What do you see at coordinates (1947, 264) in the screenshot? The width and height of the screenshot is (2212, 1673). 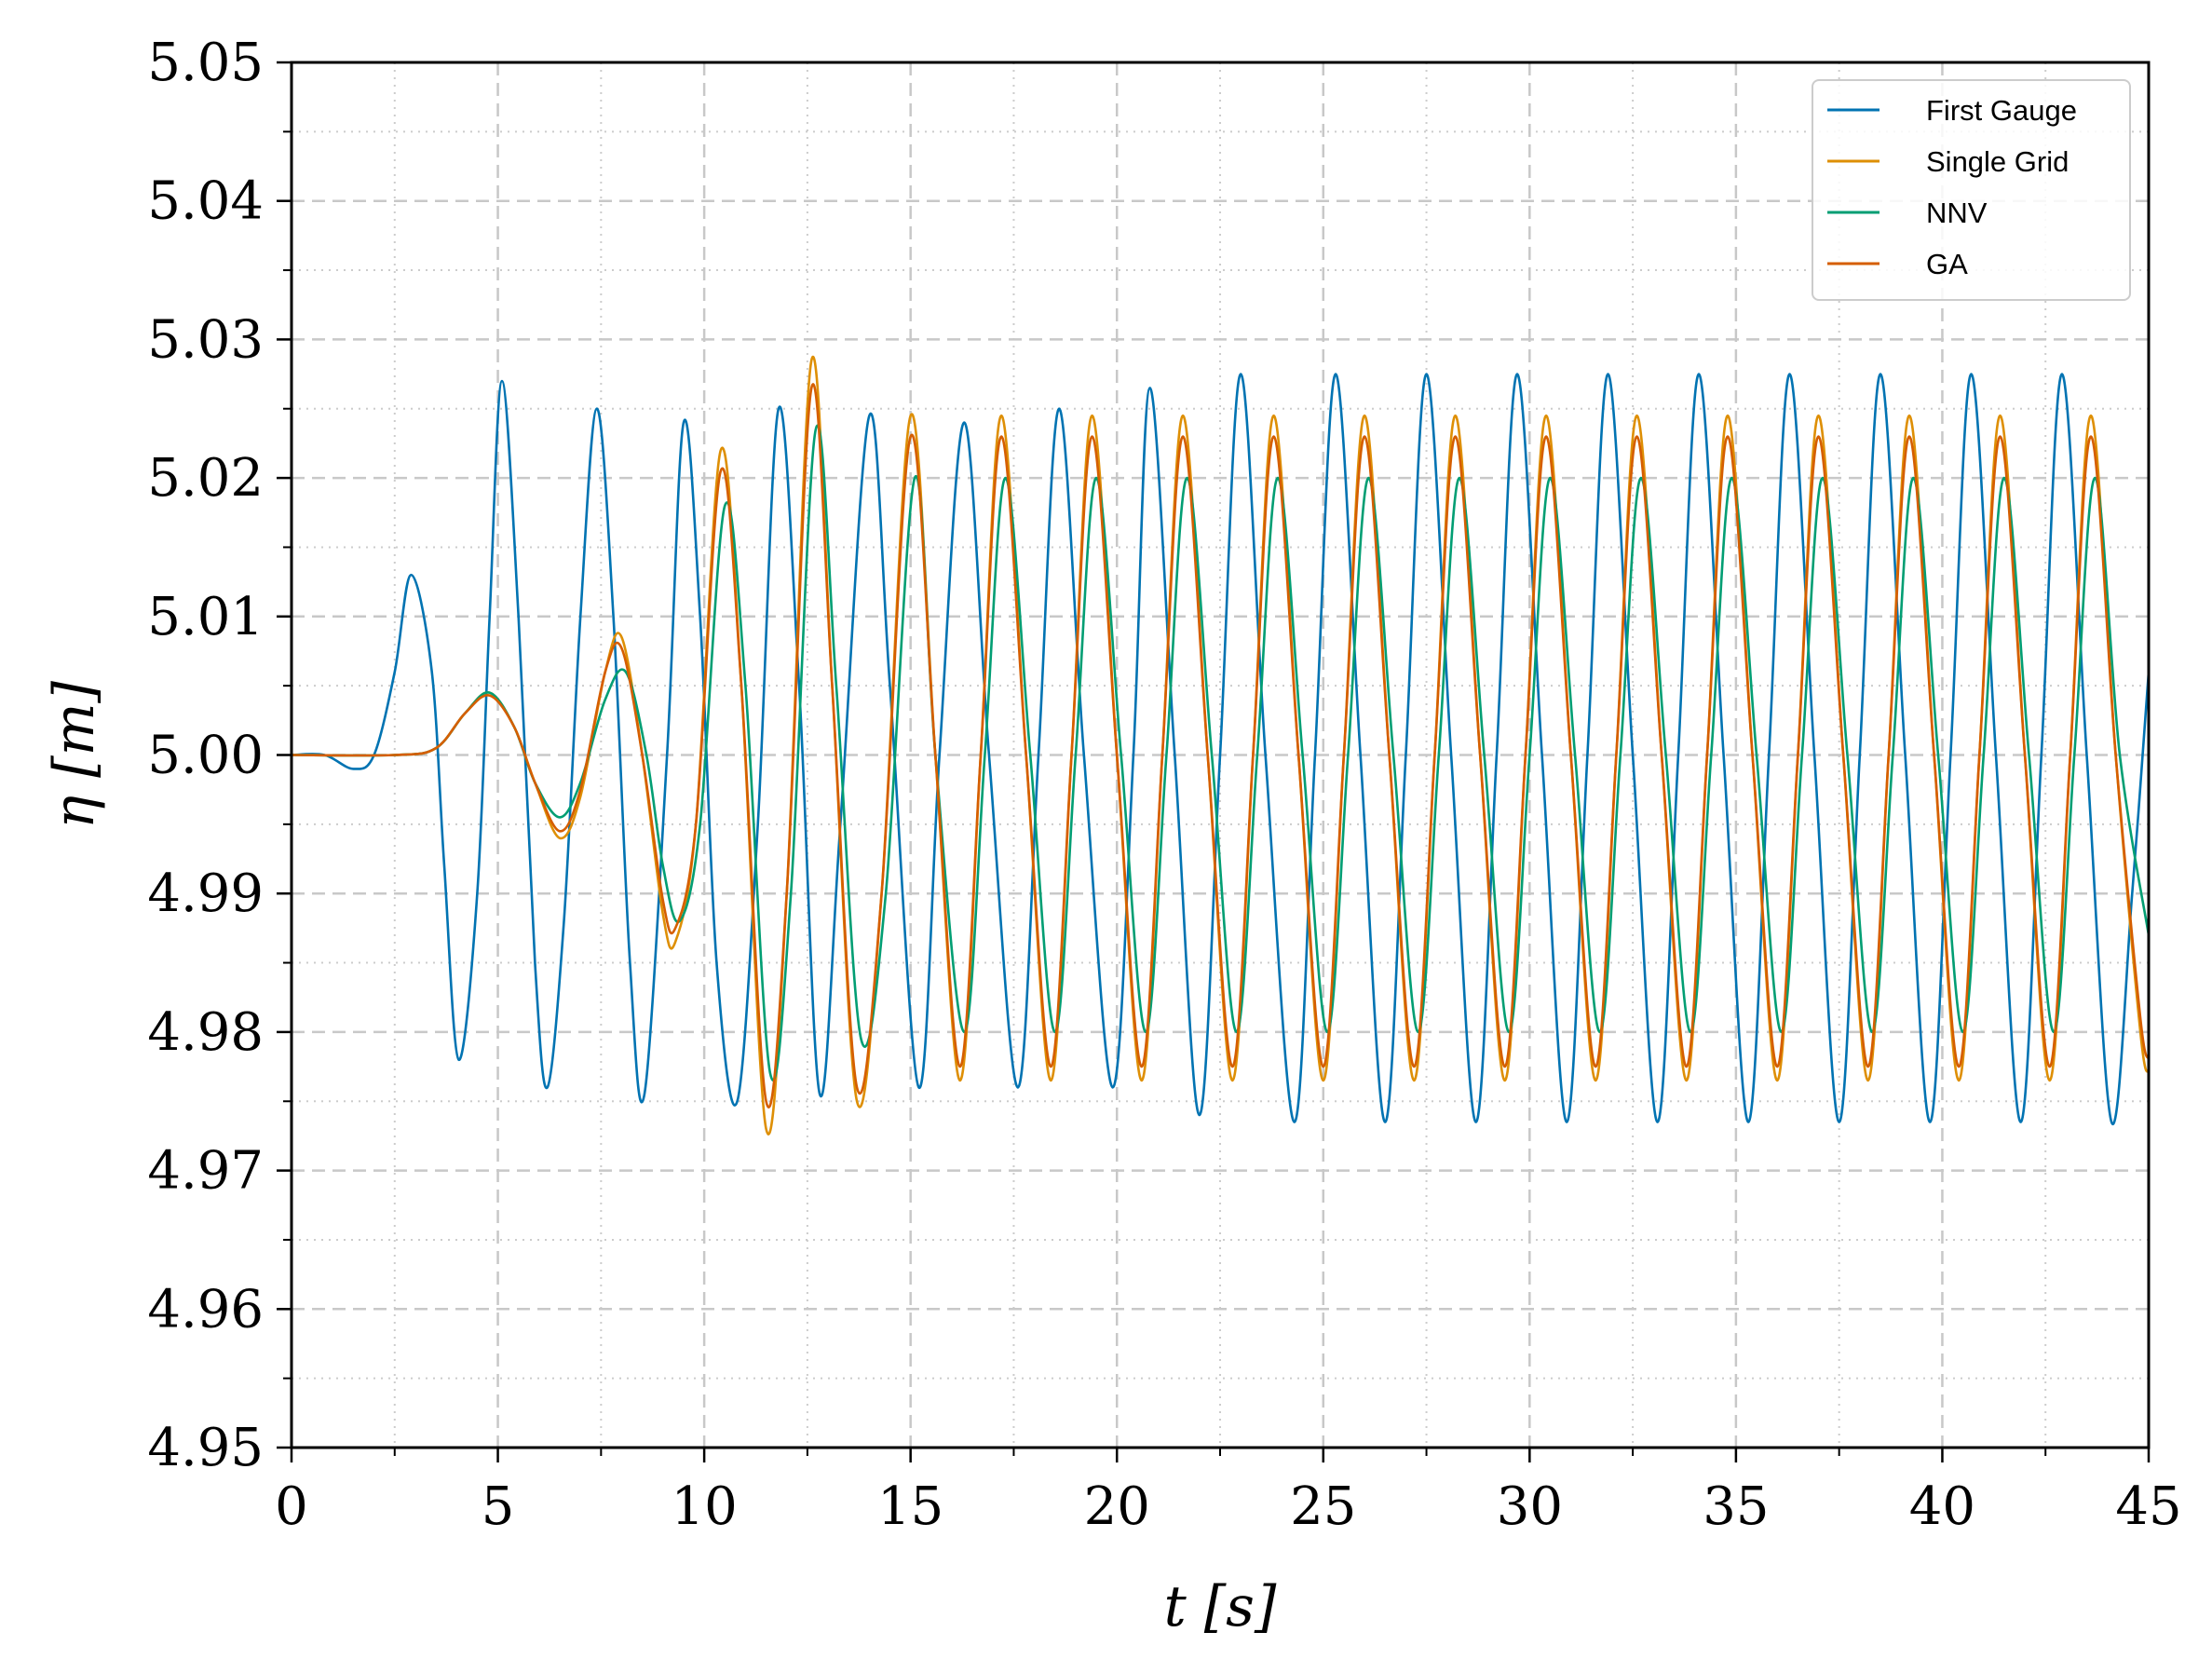 I see `legend-label-ga: GA` at bounding box center [1947, 264].